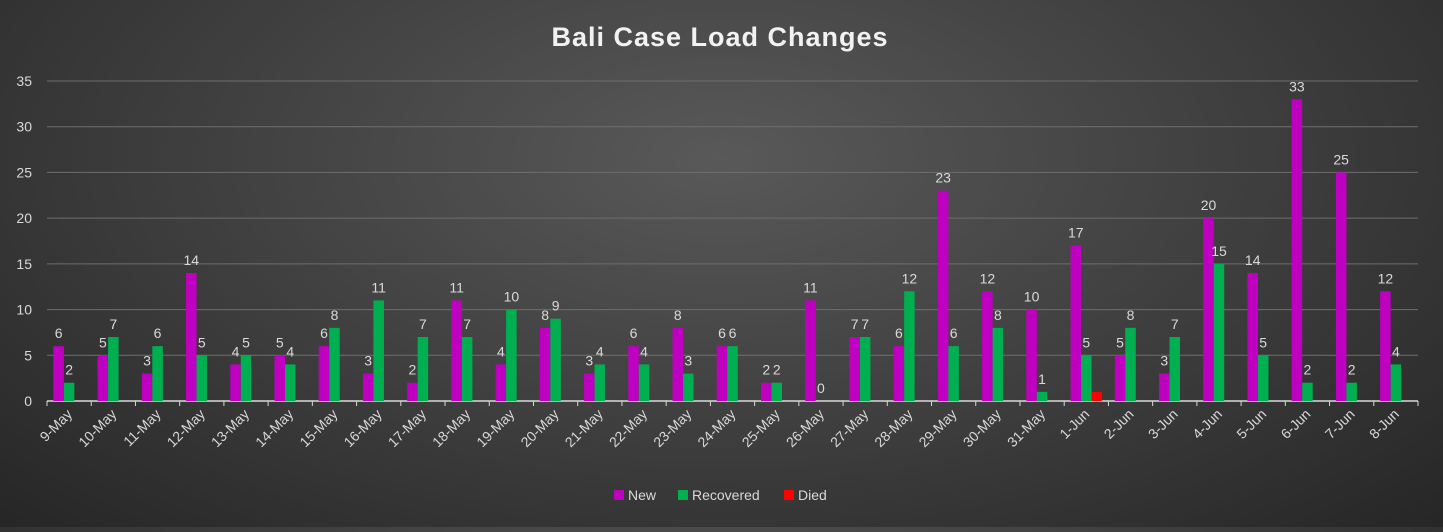 The image size is (1443, 532). Describe the element at coordinates (642, 495) in the screenshot. I see `legend-label-new: New` at that location.